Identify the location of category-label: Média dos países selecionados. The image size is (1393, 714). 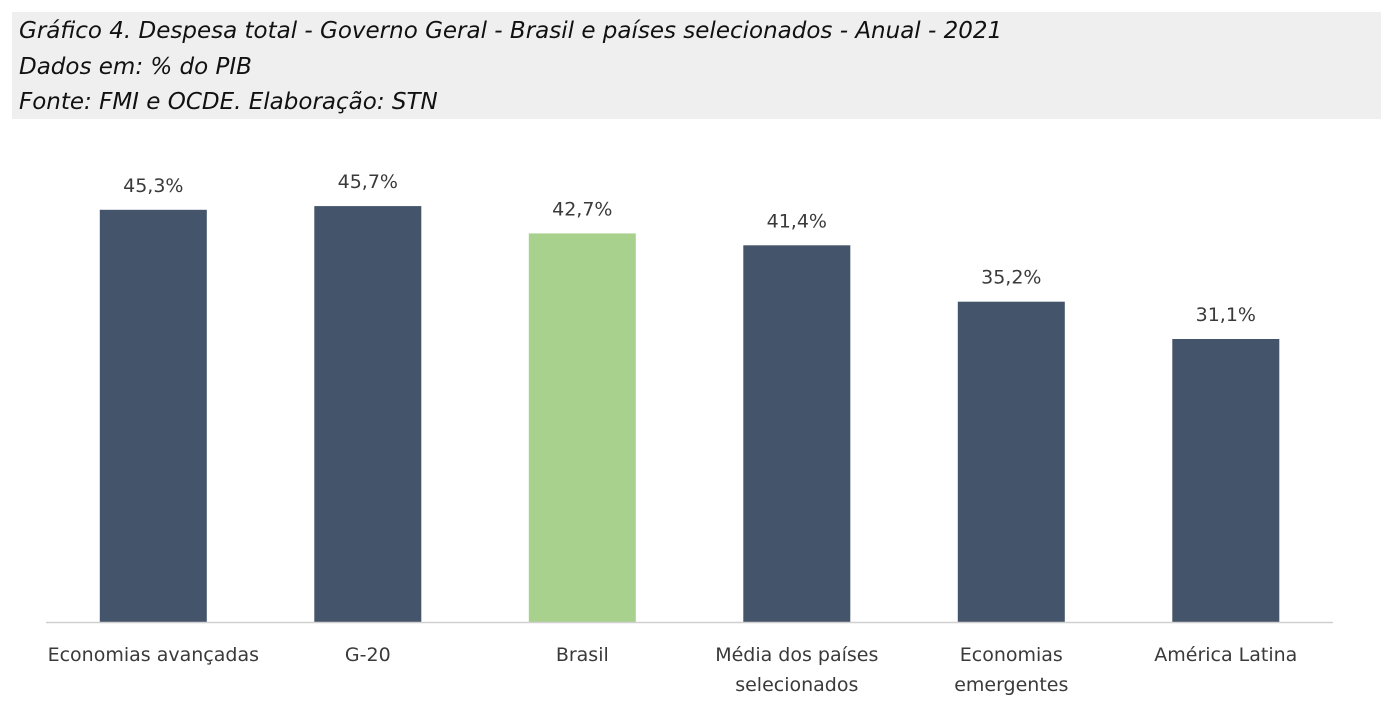
(796, 670).